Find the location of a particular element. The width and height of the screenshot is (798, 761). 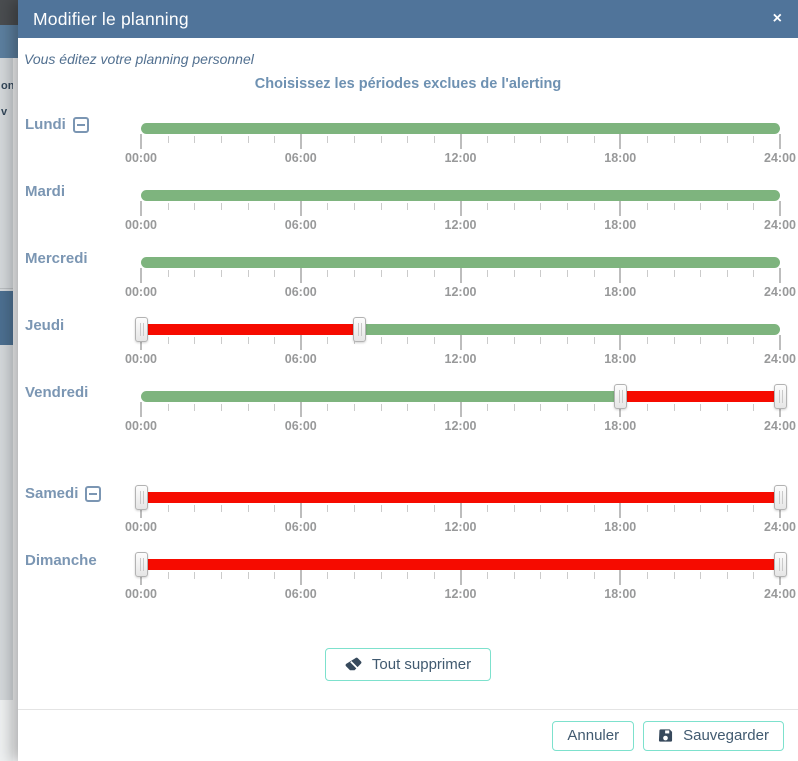

day-row: Mardi 00:00 06:00 12:00 18:00 24:00 is located at coordinates (408, 210).